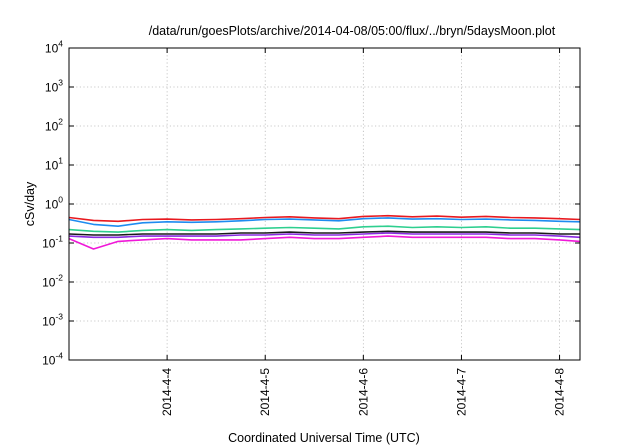 The height and width of the screenshot is (448, 640). I want to click on y-tick-label: 10², so click(54, 125).